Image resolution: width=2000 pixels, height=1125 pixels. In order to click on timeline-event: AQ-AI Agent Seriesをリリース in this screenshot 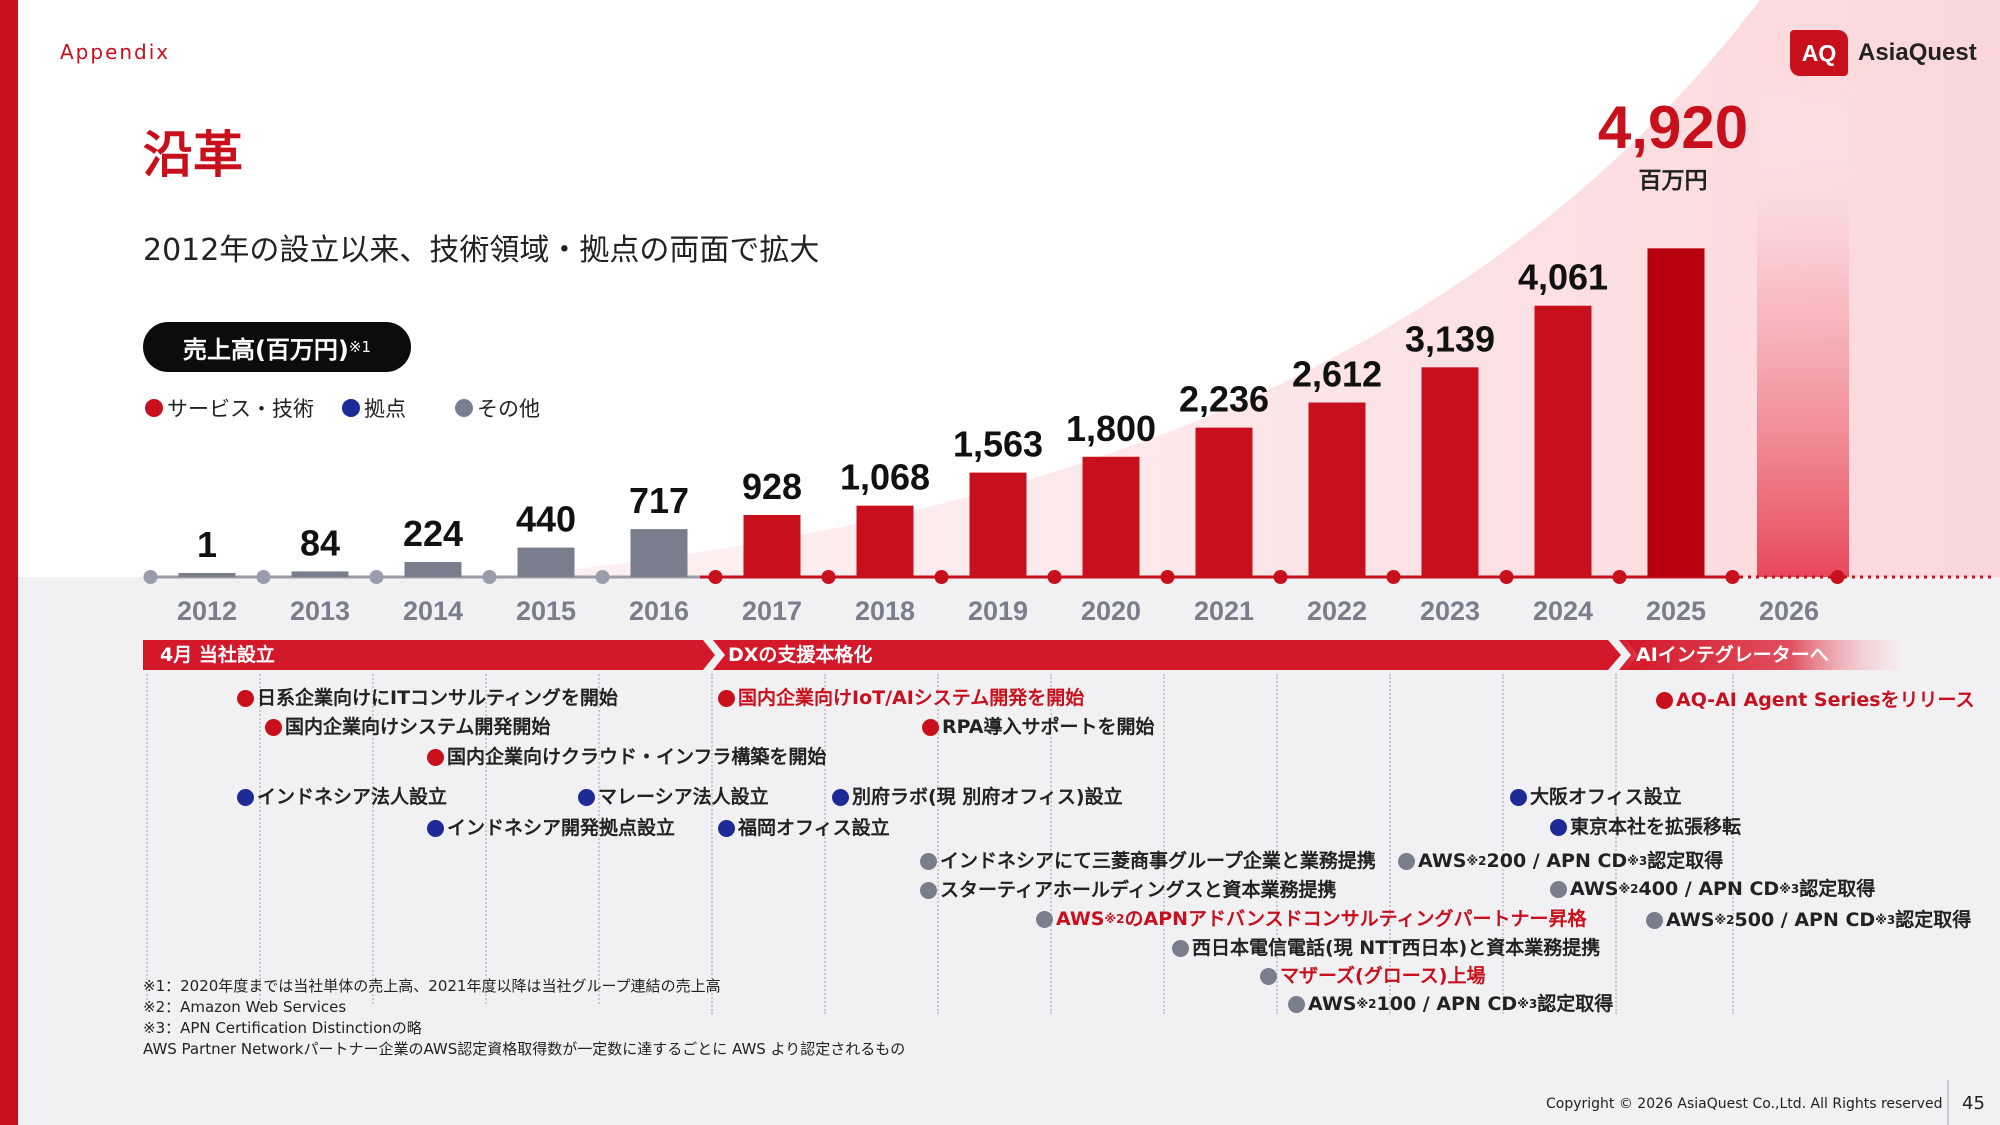, I will do `click(1815, 700)`.